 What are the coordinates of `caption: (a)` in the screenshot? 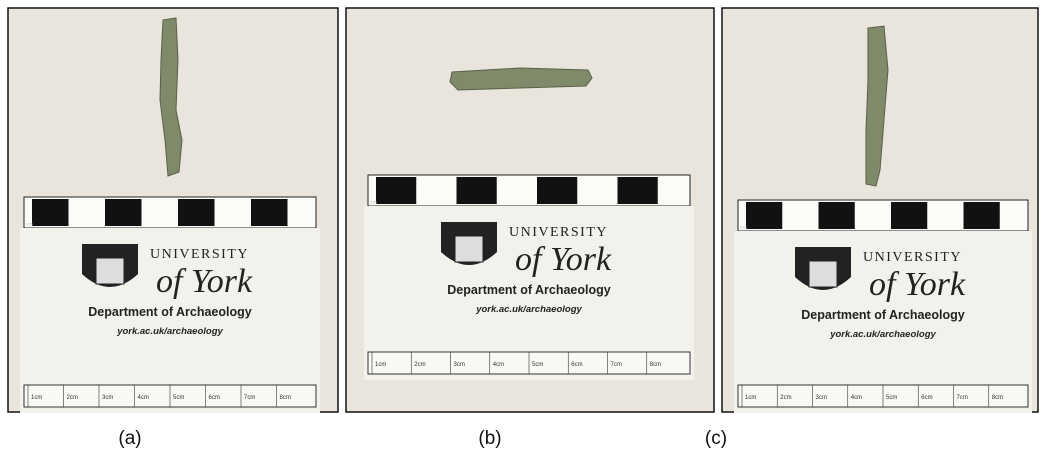 It's located at (129, 438).